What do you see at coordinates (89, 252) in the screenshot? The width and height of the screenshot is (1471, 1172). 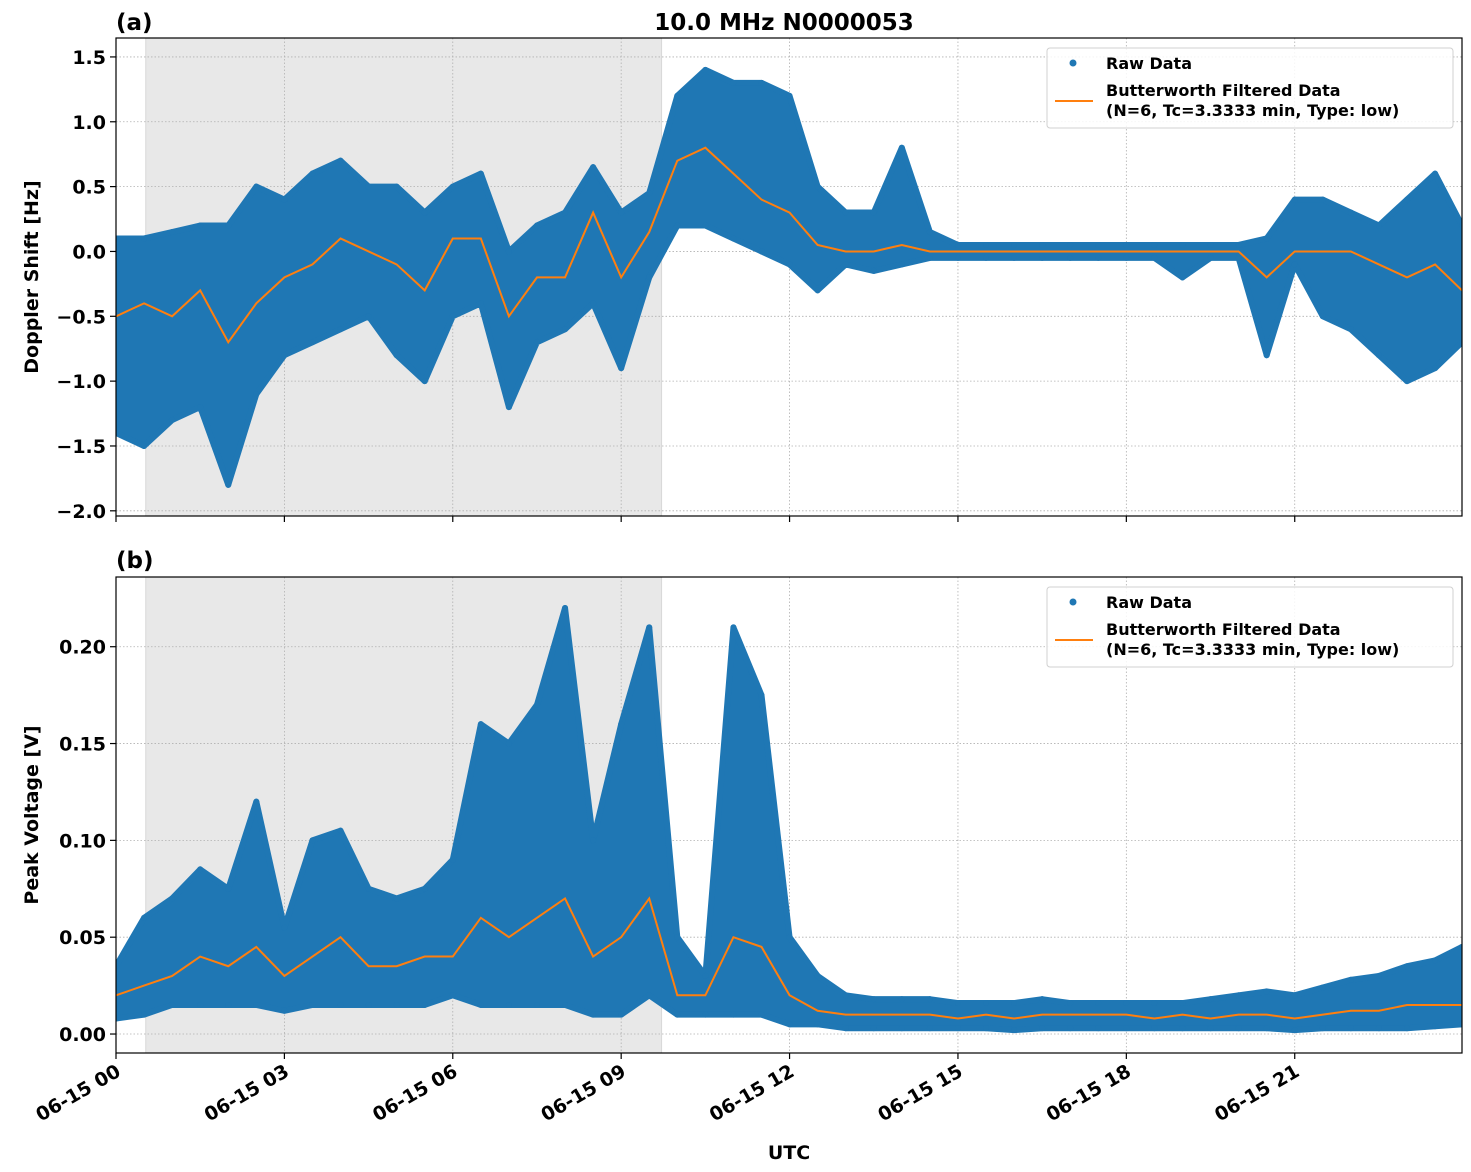 I see `panel-a-y-tick-label: 0.0` at bounding box center [89, 252].